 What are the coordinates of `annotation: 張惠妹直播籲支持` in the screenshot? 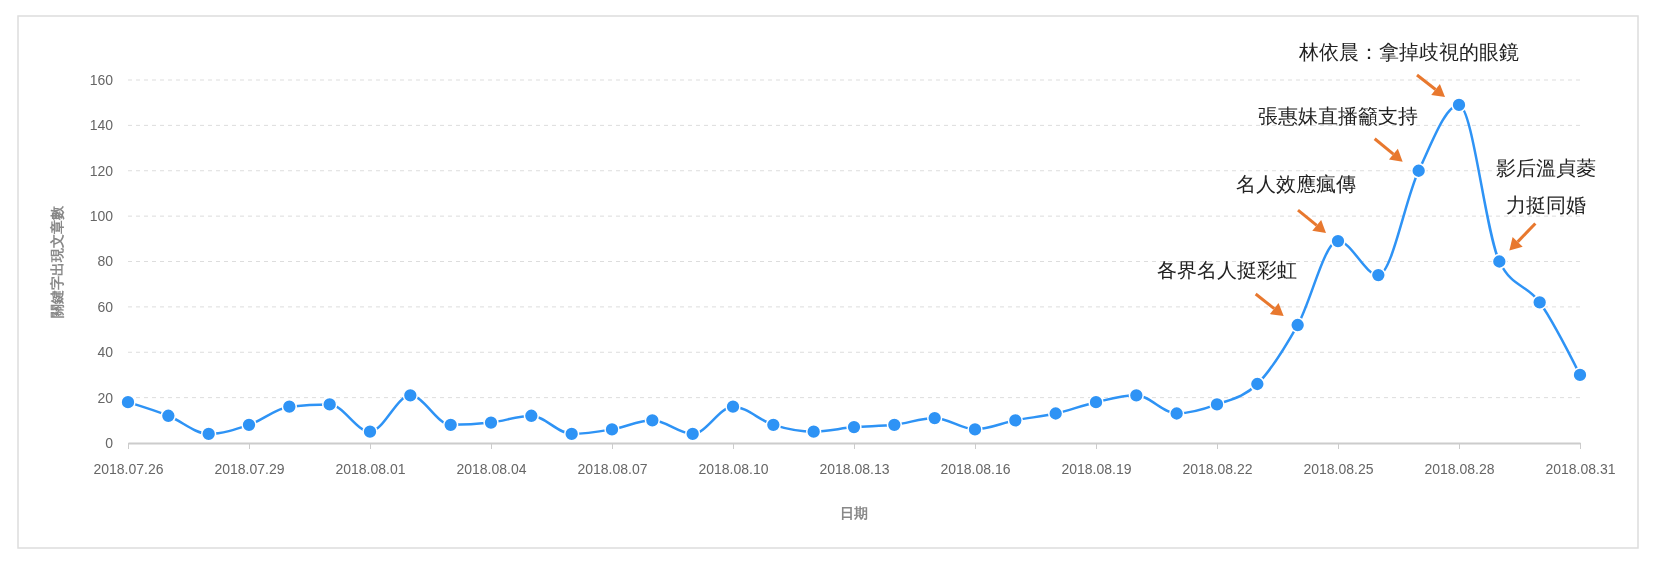 It's located at (1337, 115).